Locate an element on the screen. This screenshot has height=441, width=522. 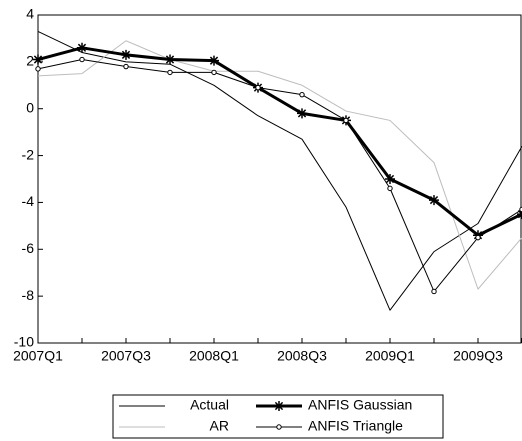
x-tick-label: 2007Q1 is located at coordinates (38, 356).